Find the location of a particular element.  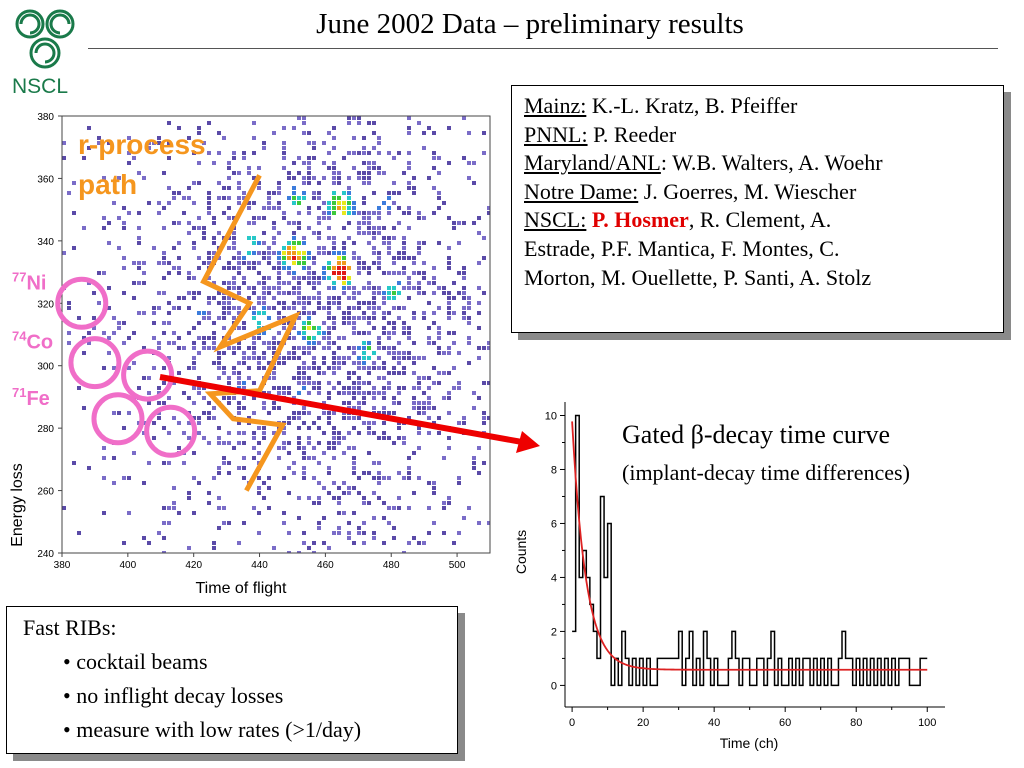

y-tick-label: 280 is located at coordinates (45, 429).